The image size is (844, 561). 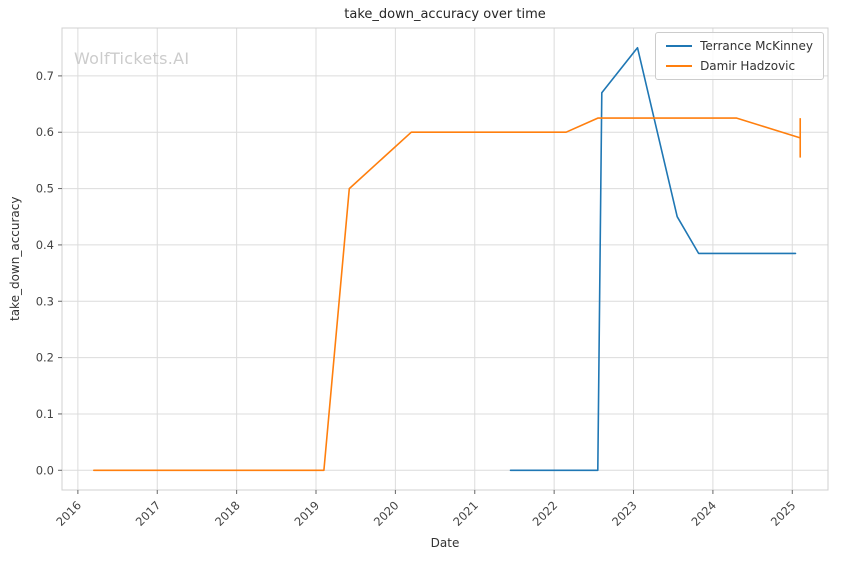 I want to click on svg-text: 0.4, so click(x=45, y=245).